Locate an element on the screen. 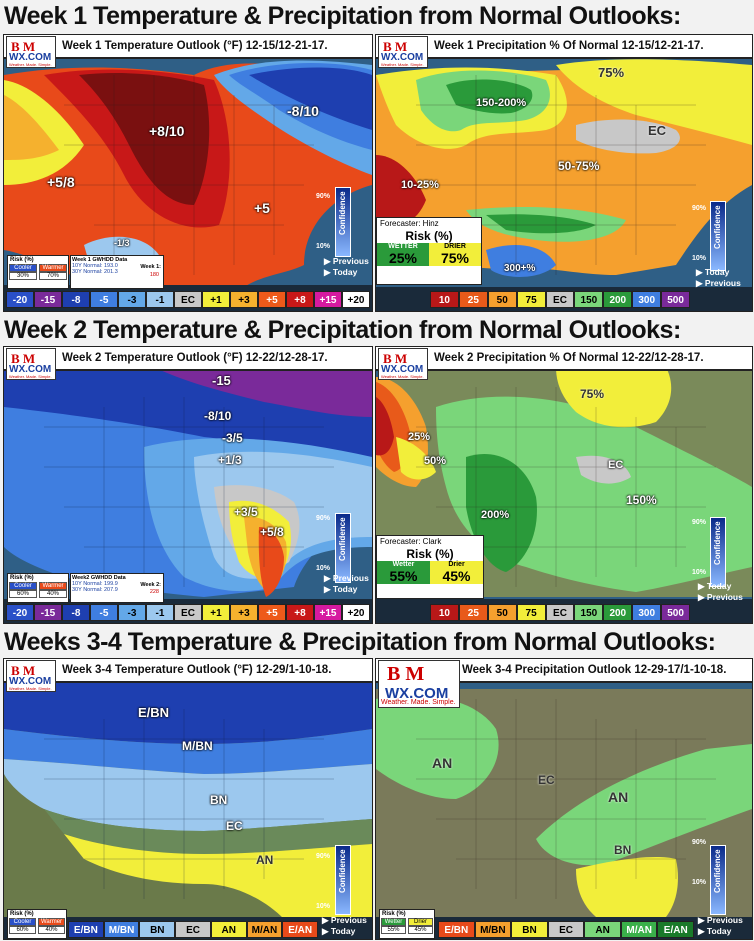  legend-swatch: AN is located at coordinates (602, 929).